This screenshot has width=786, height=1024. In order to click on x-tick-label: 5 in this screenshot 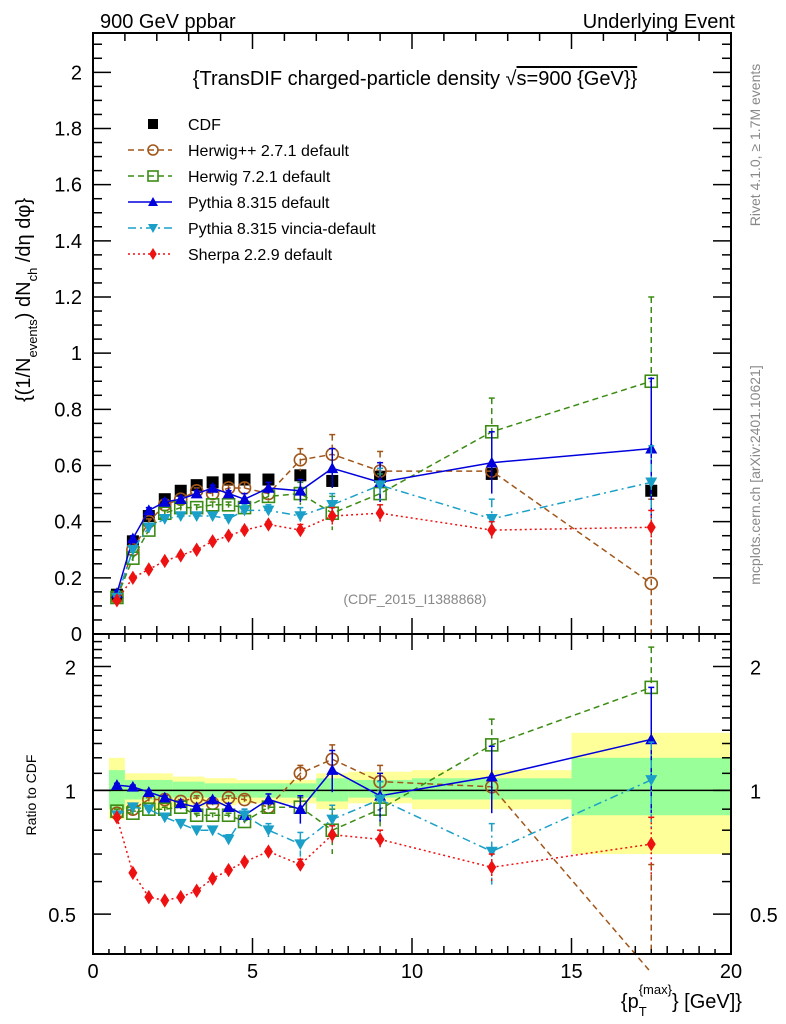, I will do `click(252, 972)`.